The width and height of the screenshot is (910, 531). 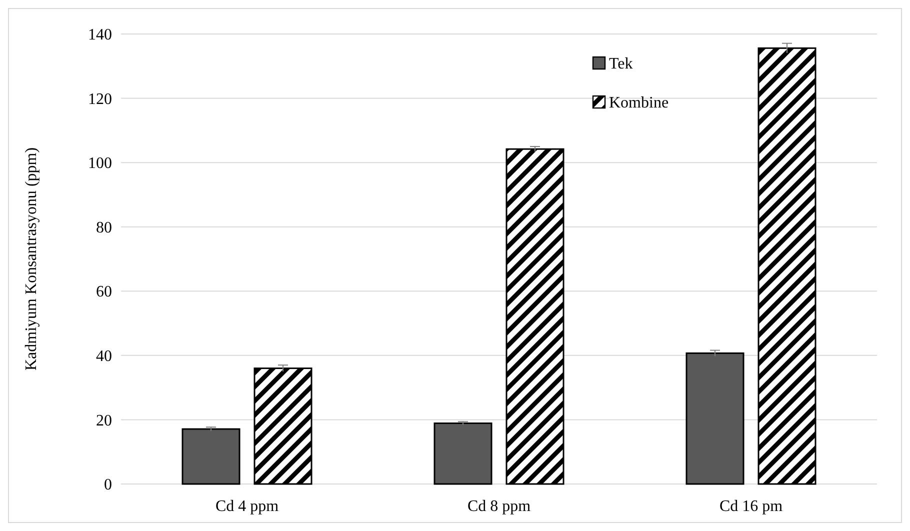 I want to click on x-tick-label: Cd 4 ppm, so click(x=247, y=506).